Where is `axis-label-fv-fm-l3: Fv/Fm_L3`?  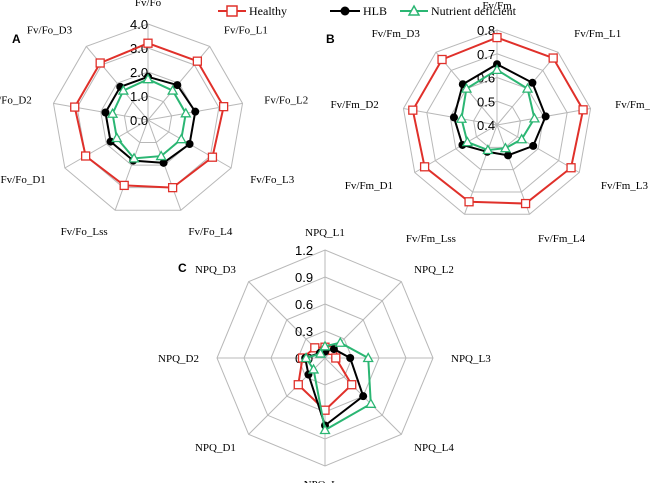 axis-label-fv-fm-l3: Fv/Fm_L3 is located at coordinates (625, 186).